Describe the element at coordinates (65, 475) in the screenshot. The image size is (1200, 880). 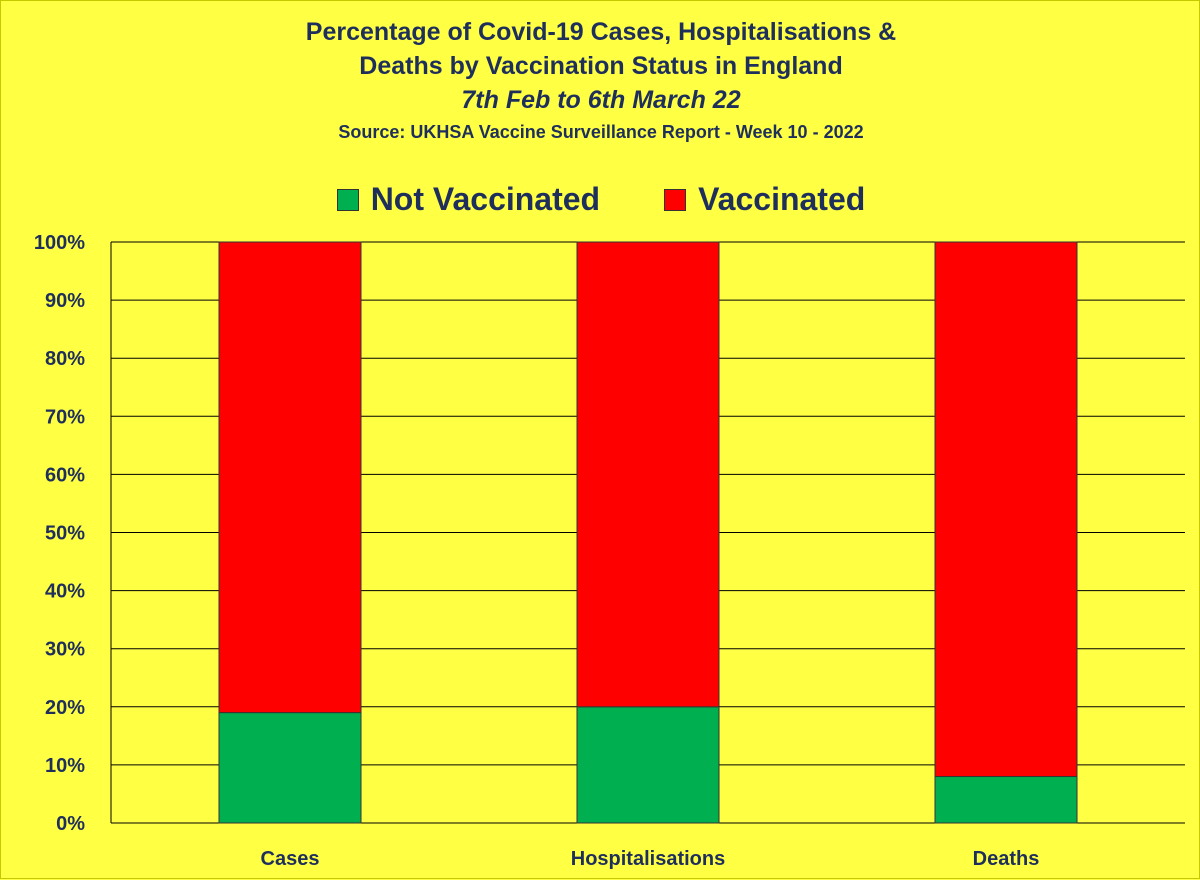
I see `y-tick-label: 60%` at that location.